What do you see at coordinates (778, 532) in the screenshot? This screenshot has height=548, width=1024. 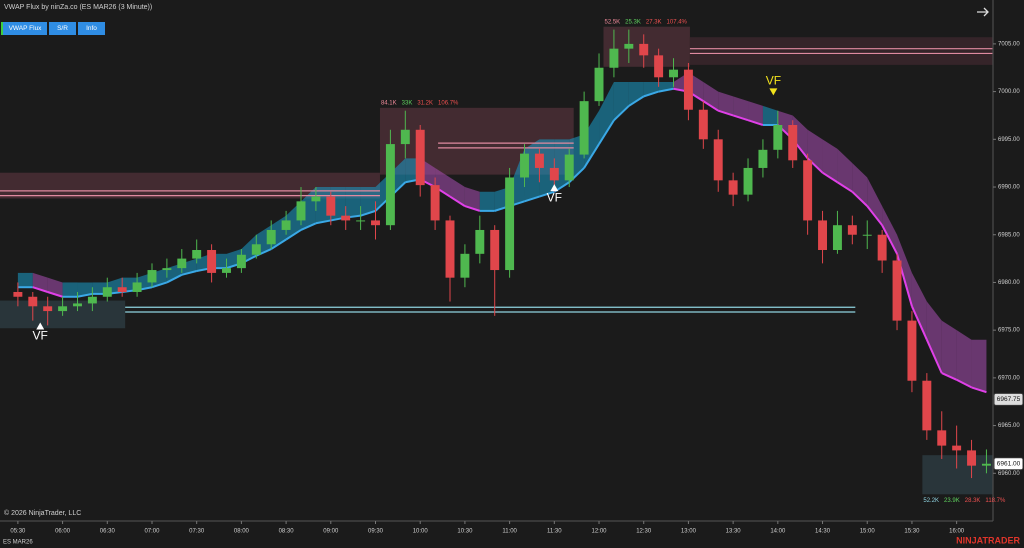 I see `x-tick-label: 14:00` at bounding box center [778, 532].